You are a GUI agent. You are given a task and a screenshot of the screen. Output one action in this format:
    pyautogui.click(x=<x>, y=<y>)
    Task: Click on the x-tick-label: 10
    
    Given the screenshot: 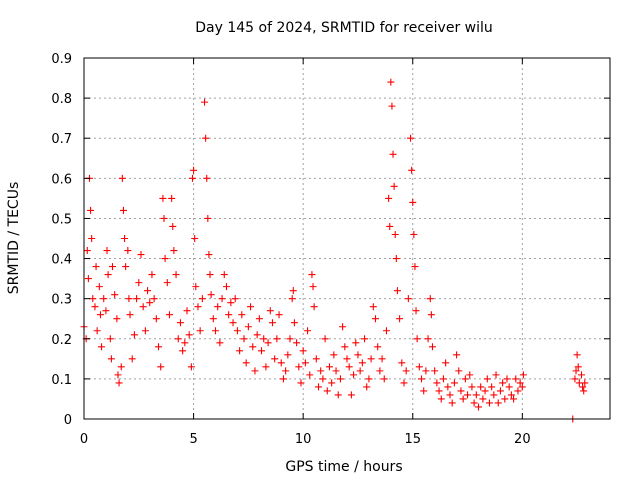 What is the action you would take?
    pyautogui.click(x=303, y=439)
    